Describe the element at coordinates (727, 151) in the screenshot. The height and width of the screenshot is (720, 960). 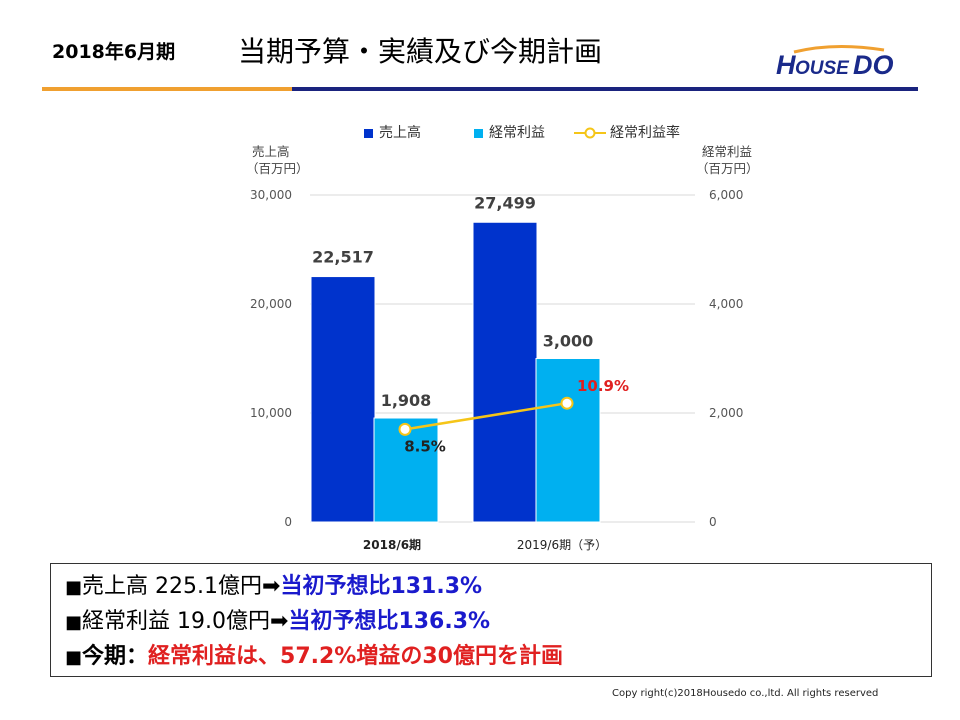
I see `right-axis-title-line1: 経常利益` at that location.